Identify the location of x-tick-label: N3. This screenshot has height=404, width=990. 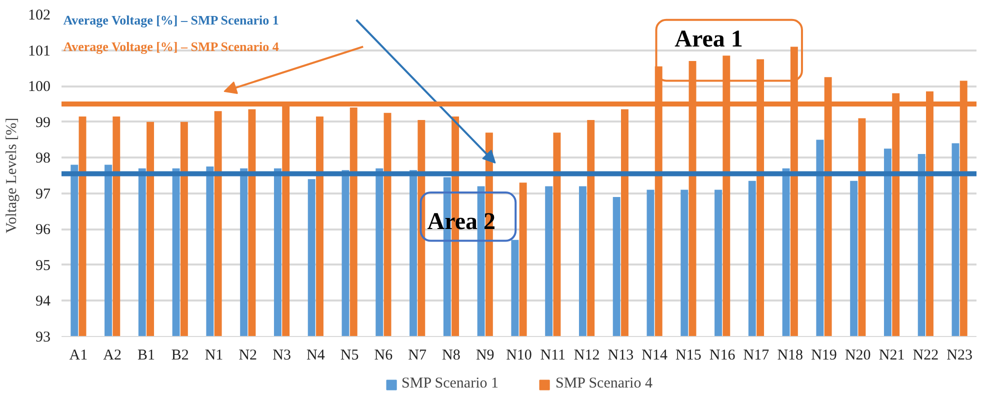
(281, 356).